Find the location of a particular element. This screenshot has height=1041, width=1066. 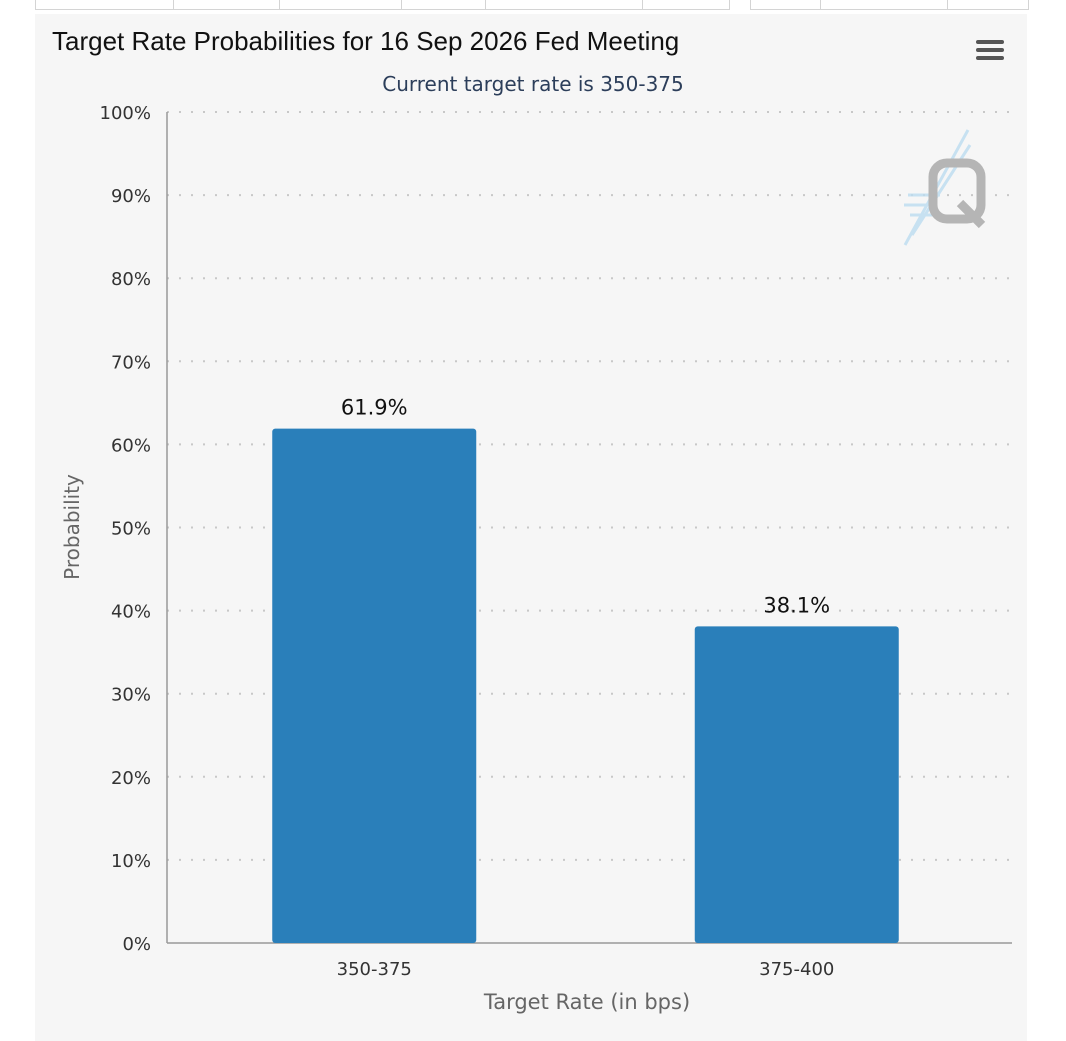

hamburger-menu-icon is located at coordinates (989, 51).